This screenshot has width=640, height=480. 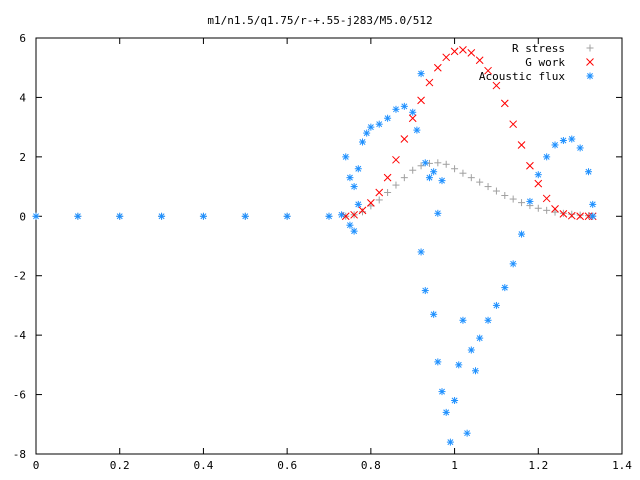 I want to click on legend: R stress G work Acoustic flux, so click(x=536, y=62).